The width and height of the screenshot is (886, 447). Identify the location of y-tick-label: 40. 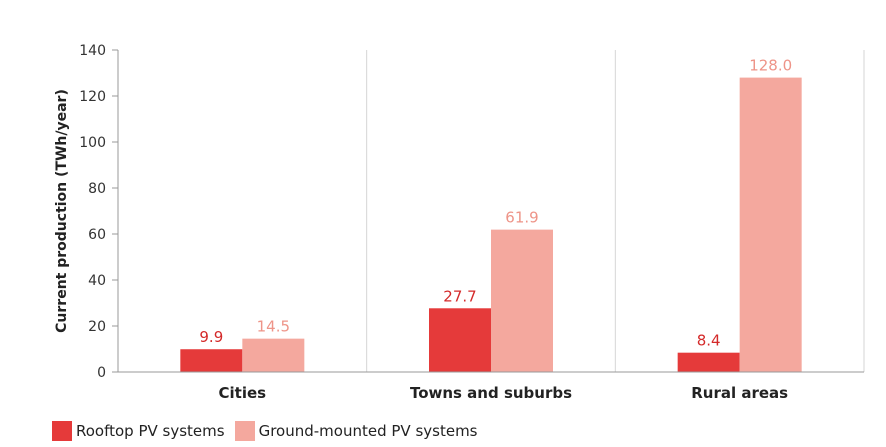
(97, 281).